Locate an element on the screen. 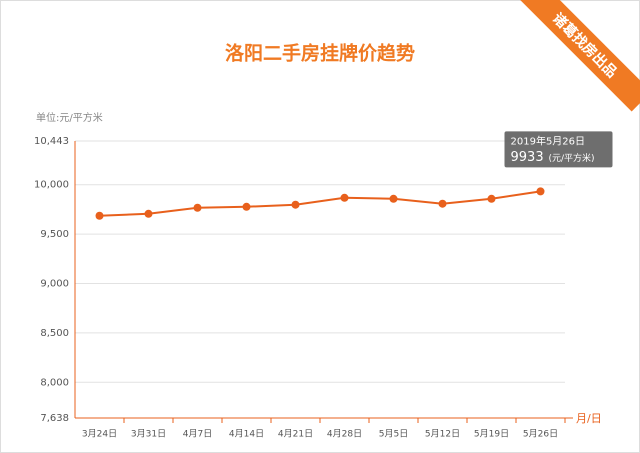  tooltip-date: 2019年5月26日 is located at coordinates (548, 140).